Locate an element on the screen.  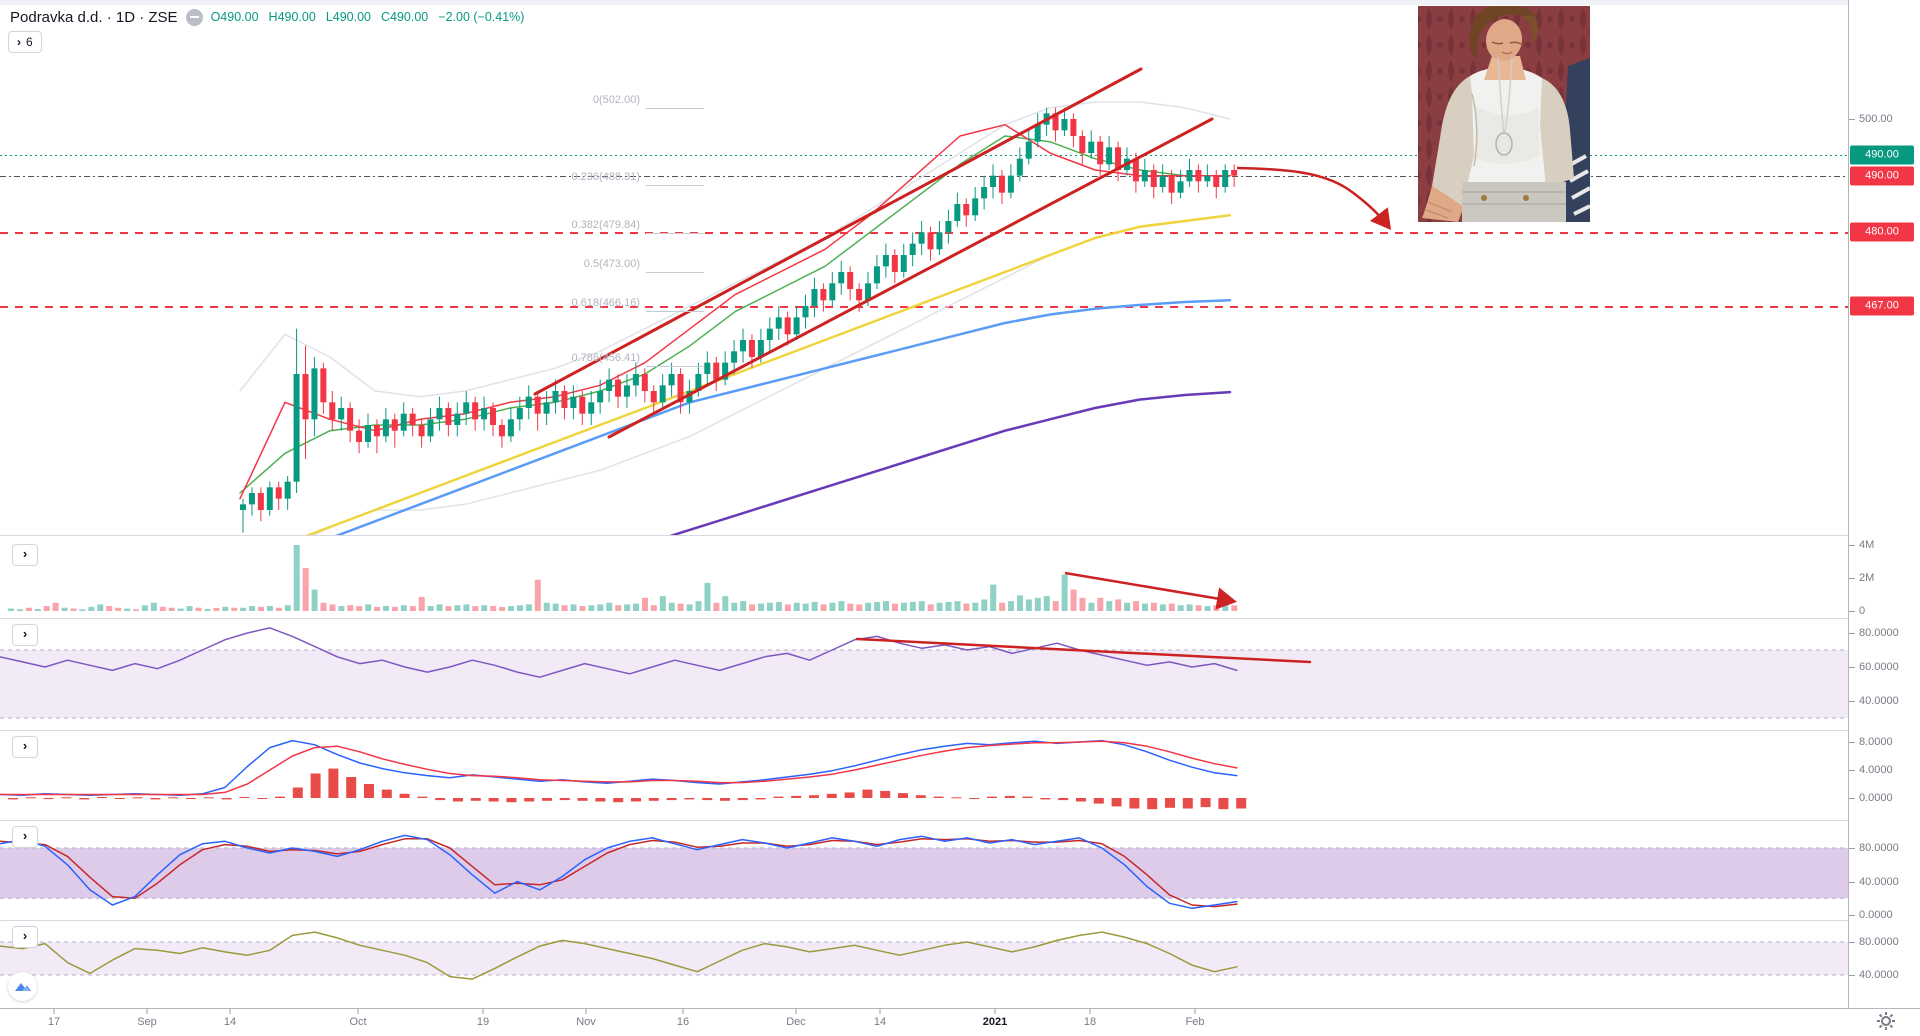
alert-line-red-dashed is located at coordinates (924, 307).